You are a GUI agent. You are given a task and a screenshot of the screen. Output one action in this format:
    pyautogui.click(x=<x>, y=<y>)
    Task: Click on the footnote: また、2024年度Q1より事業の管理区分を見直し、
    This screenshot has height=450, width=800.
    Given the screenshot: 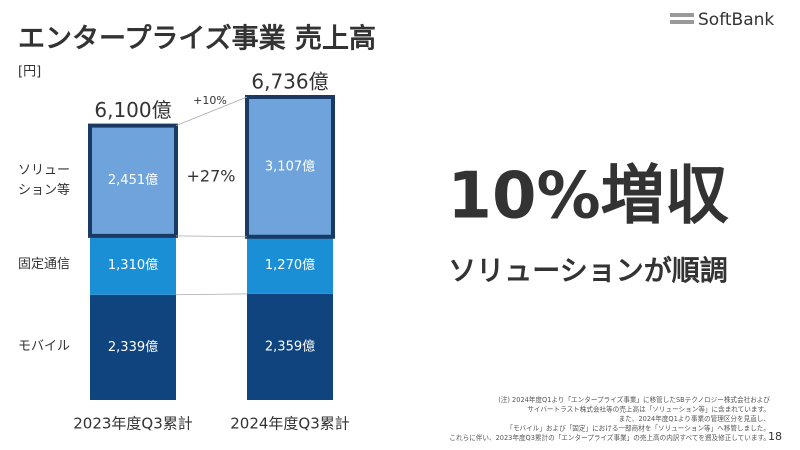 What is the action you would take?
    pyautogui.click(x=694, y=418)
    